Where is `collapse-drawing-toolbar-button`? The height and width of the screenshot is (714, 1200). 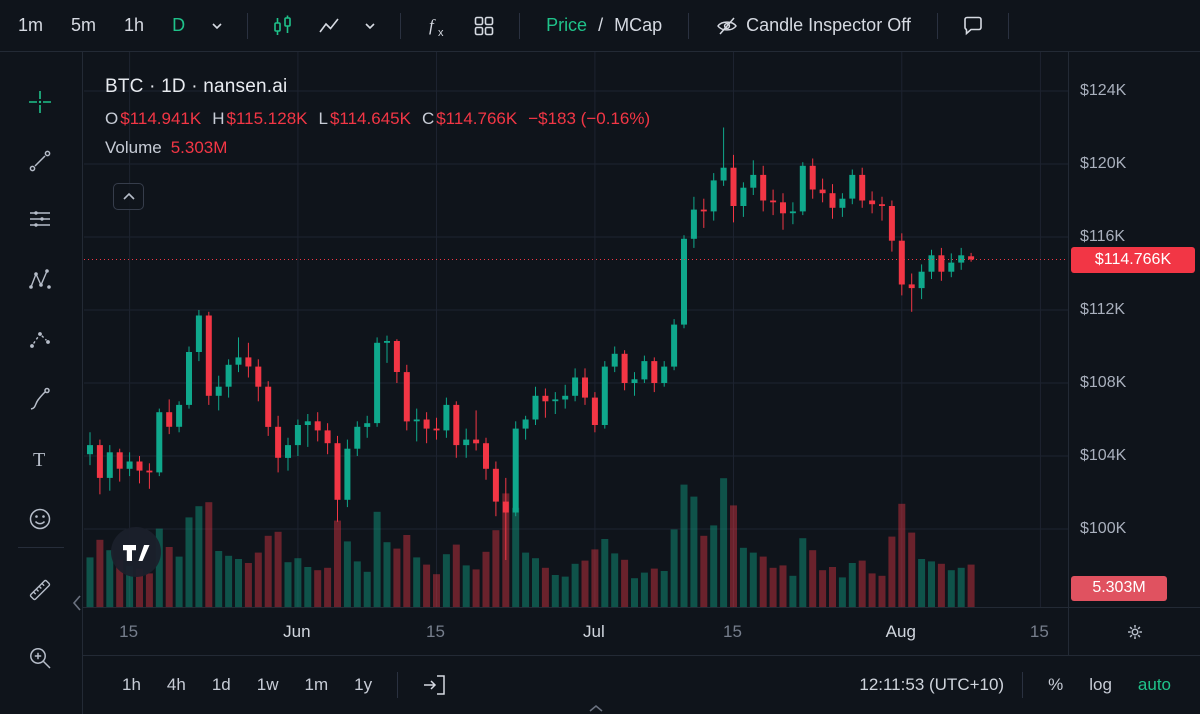
collapse-drawing-toolbar-button is located at coordinates (77, 603).